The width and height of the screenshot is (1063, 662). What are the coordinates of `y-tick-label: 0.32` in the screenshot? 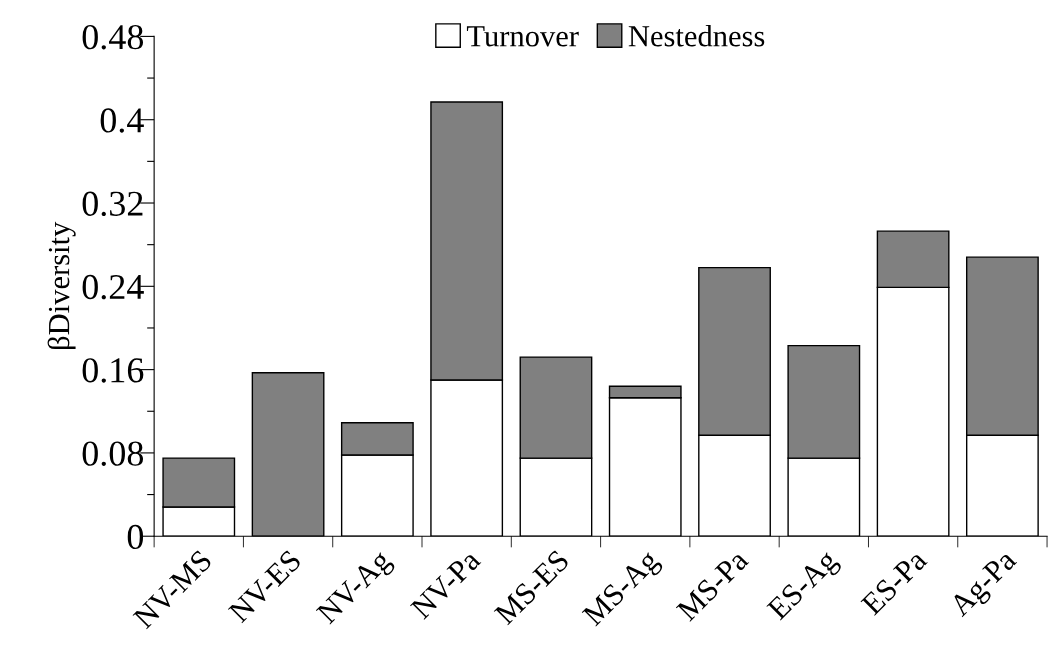 It's located at (112, 204).